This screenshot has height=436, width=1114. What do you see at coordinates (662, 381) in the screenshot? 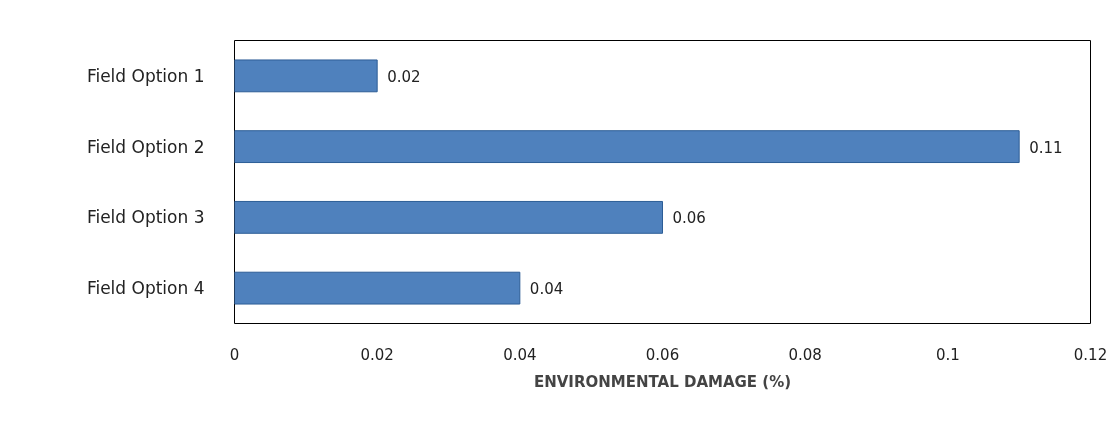
I see `x-axis-title: ENVIRONMENTAL DAMAGE (%)` at bounding box center [662, 381].